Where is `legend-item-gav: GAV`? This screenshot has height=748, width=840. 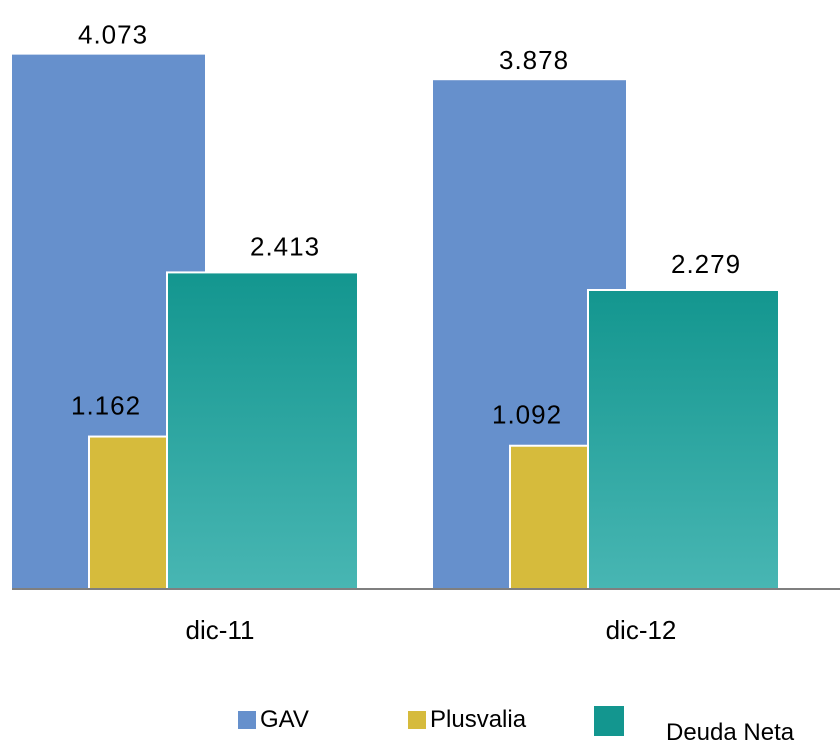
legend-item-gav: GAV is located at coordinates (273, 720).